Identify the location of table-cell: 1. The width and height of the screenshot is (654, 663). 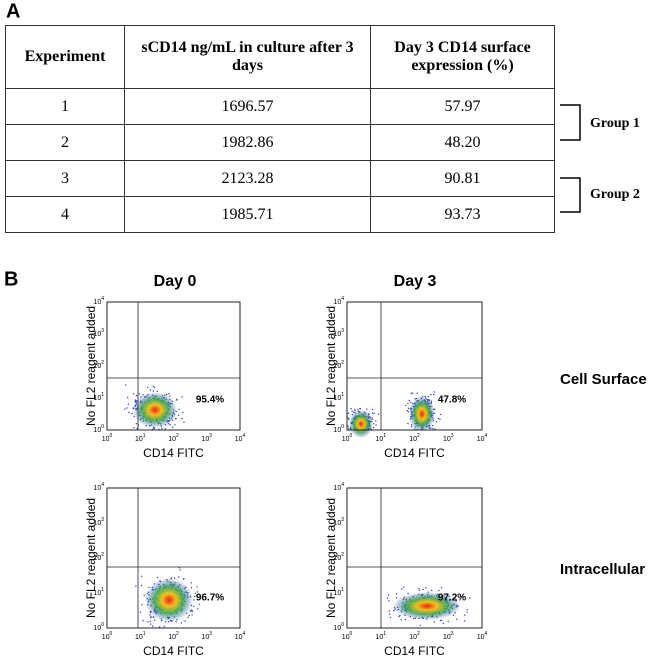
(65, 106).